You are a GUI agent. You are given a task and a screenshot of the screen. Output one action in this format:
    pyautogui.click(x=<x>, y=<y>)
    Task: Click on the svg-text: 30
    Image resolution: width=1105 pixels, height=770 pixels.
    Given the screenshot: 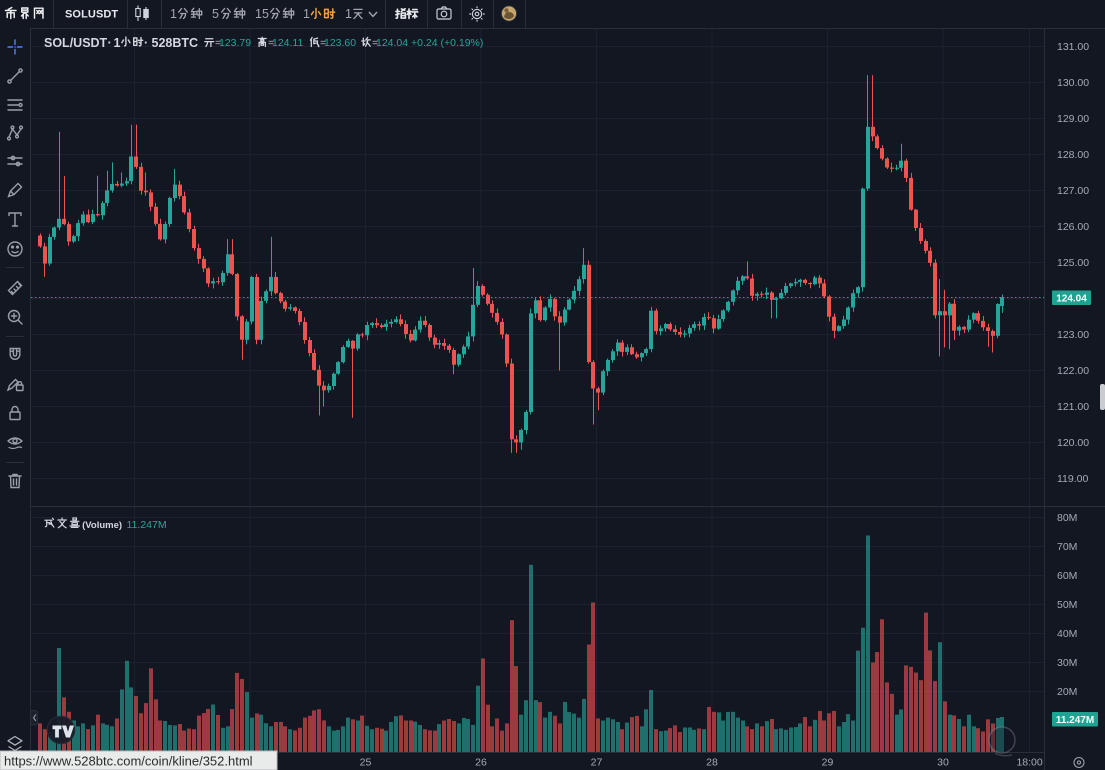 What is the action you would take?
    pyautogui.click(x=943, y=763)
    